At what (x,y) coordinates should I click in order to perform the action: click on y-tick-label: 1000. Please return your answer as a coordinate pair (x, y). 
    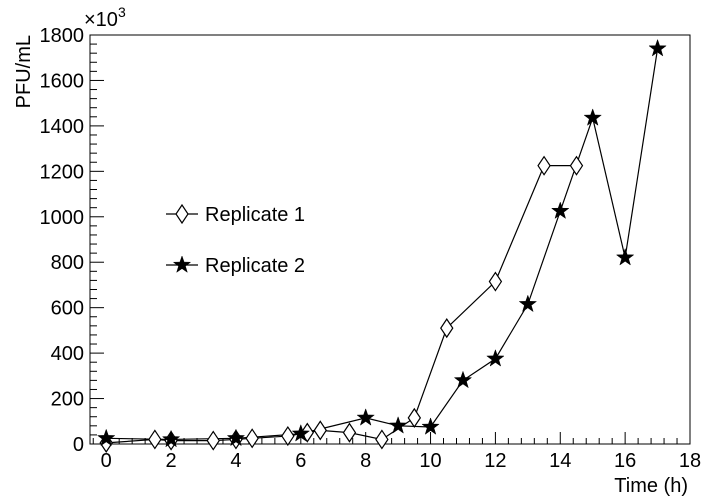
    Looking at the image, I should click on (62, 218).